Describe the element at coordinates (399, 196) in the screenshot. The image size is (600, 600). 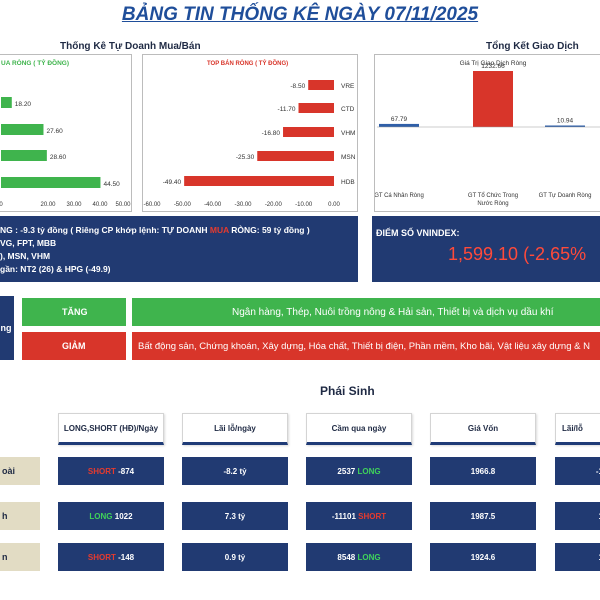
I see `summary-category-1: GT Cá Nhân Ròng` at that location.